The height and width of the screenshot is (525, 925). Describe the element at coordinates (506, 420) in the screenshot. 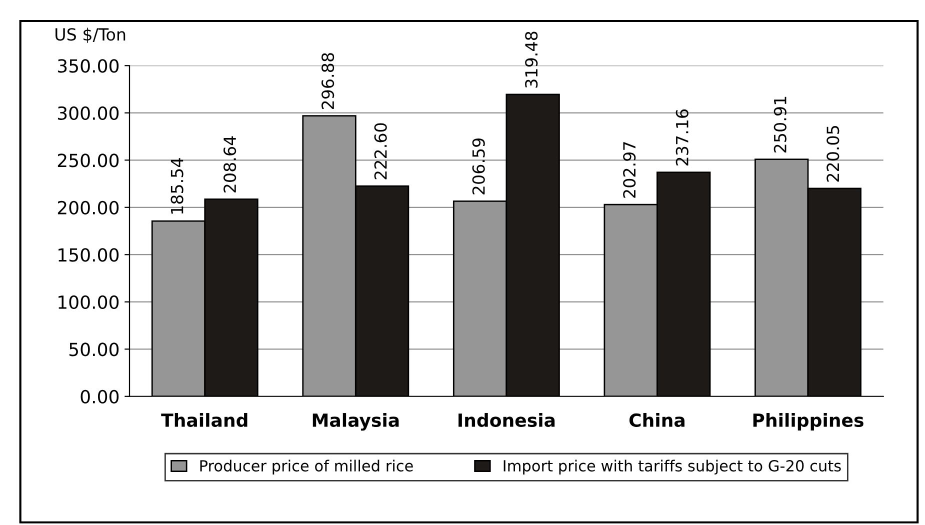

I see `x-tick-label: Indonesia` at that location.